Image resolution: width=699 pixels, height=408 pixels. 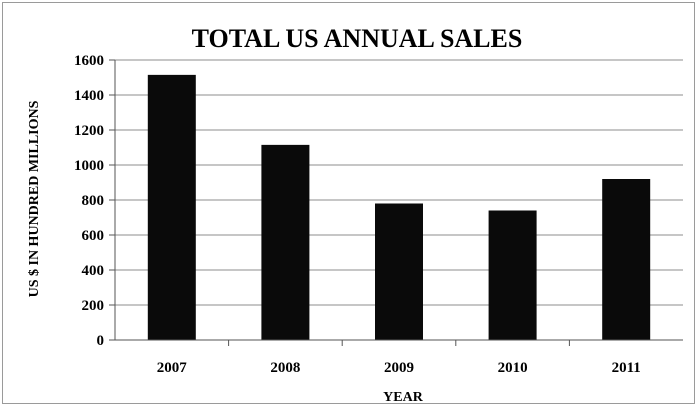 I want to click on bar-2009, so click(x=399, y=271).